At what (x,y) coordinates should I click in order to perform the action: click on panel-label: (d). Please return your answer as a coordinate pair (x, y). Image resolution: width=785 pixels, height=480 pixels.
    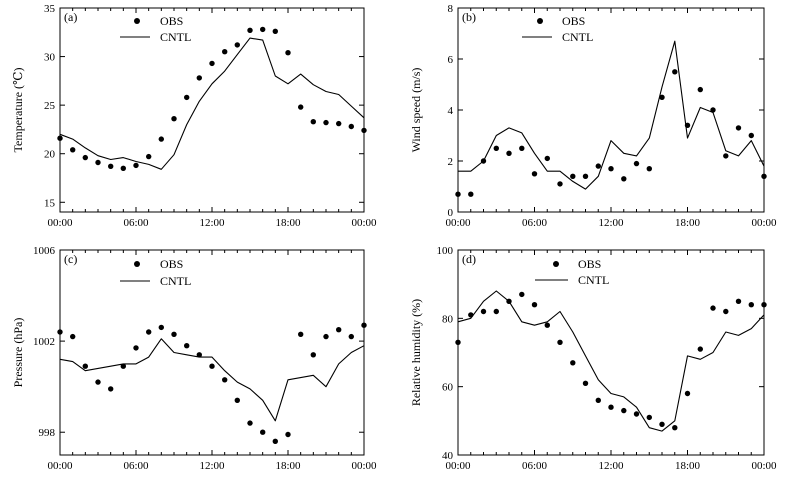
    Looking at the image, I should click on (469, 259).